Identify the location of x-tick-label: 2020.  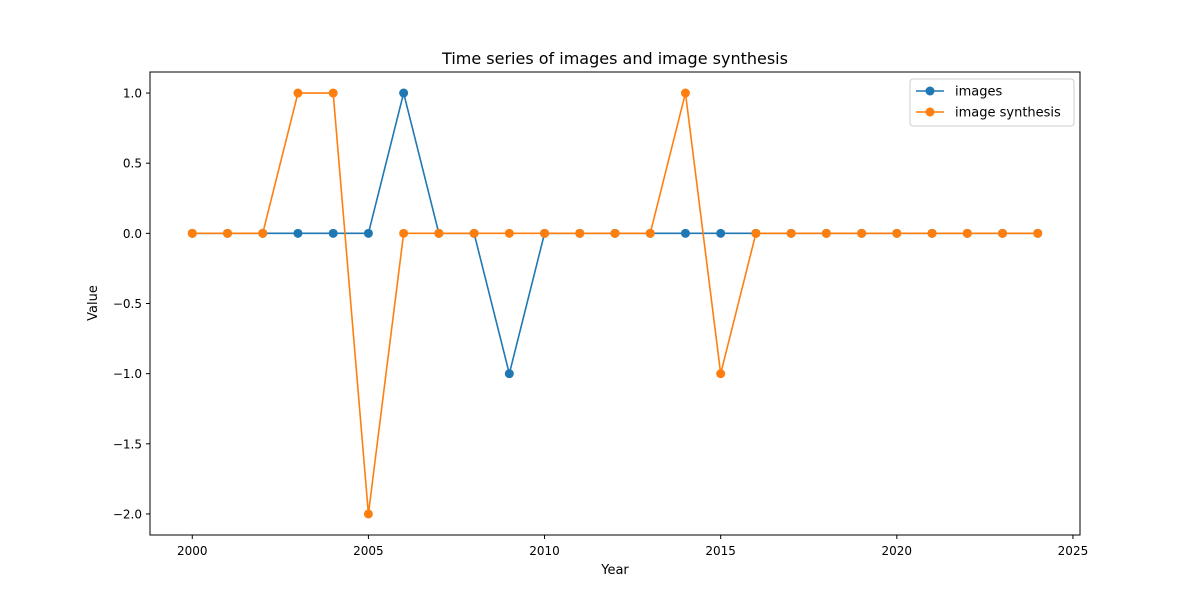
(897, 551).